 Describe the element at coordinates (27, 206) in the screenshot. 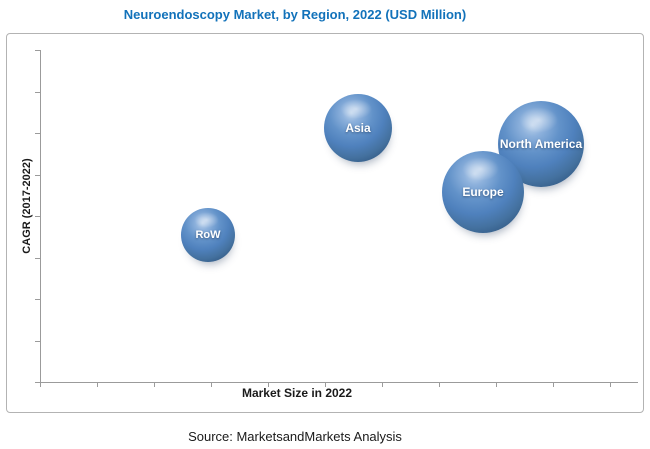

I see `y-axis-title: CAGR (2017-2022)` at that location.